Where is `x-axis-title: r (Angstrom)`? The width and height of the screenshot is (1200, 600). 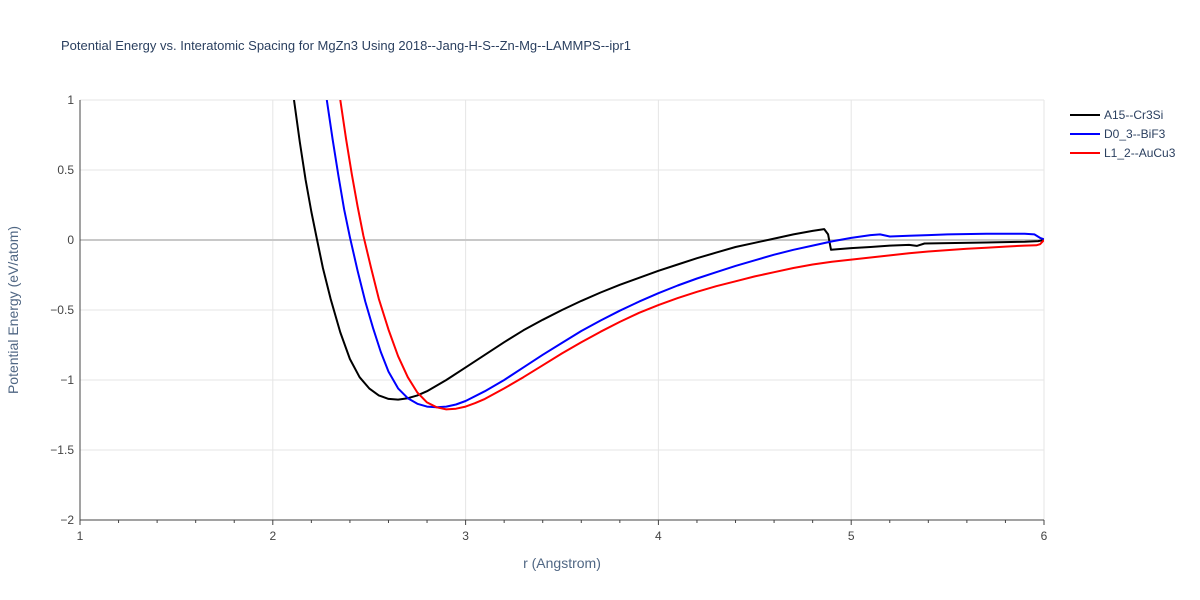
x-axis-title: r (Angstrom) is located at coordinates (562, 563).